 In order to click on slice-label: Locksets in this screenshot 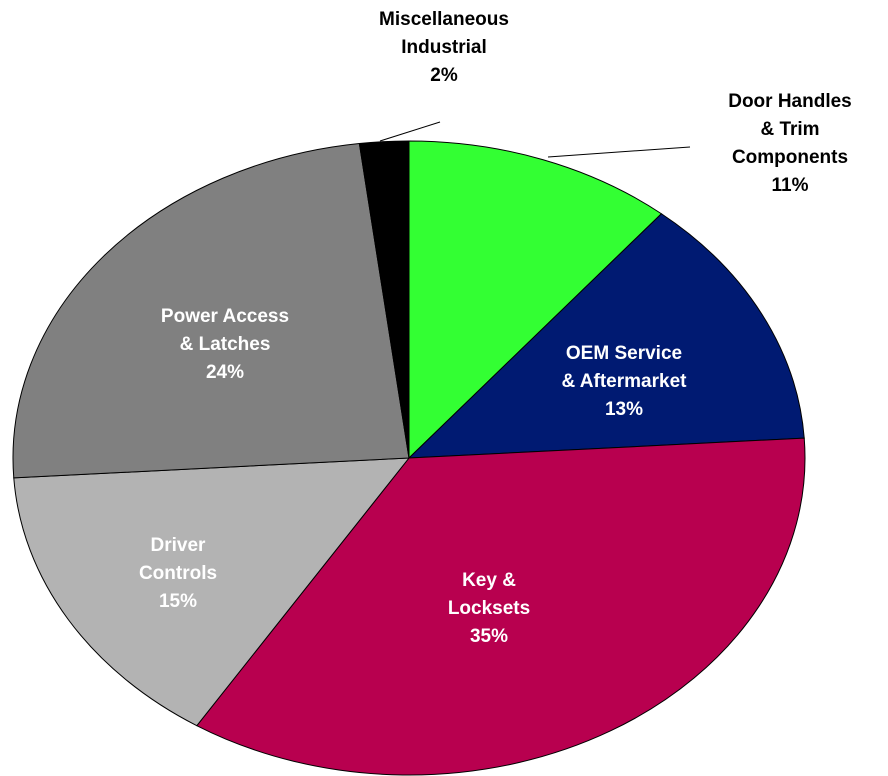, I will do `click(489, 608)`.